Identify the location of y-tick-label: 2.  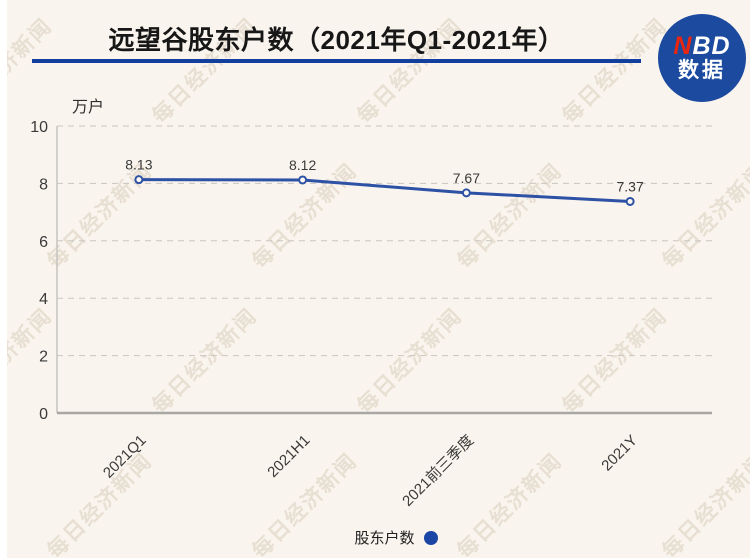
(43, 357).